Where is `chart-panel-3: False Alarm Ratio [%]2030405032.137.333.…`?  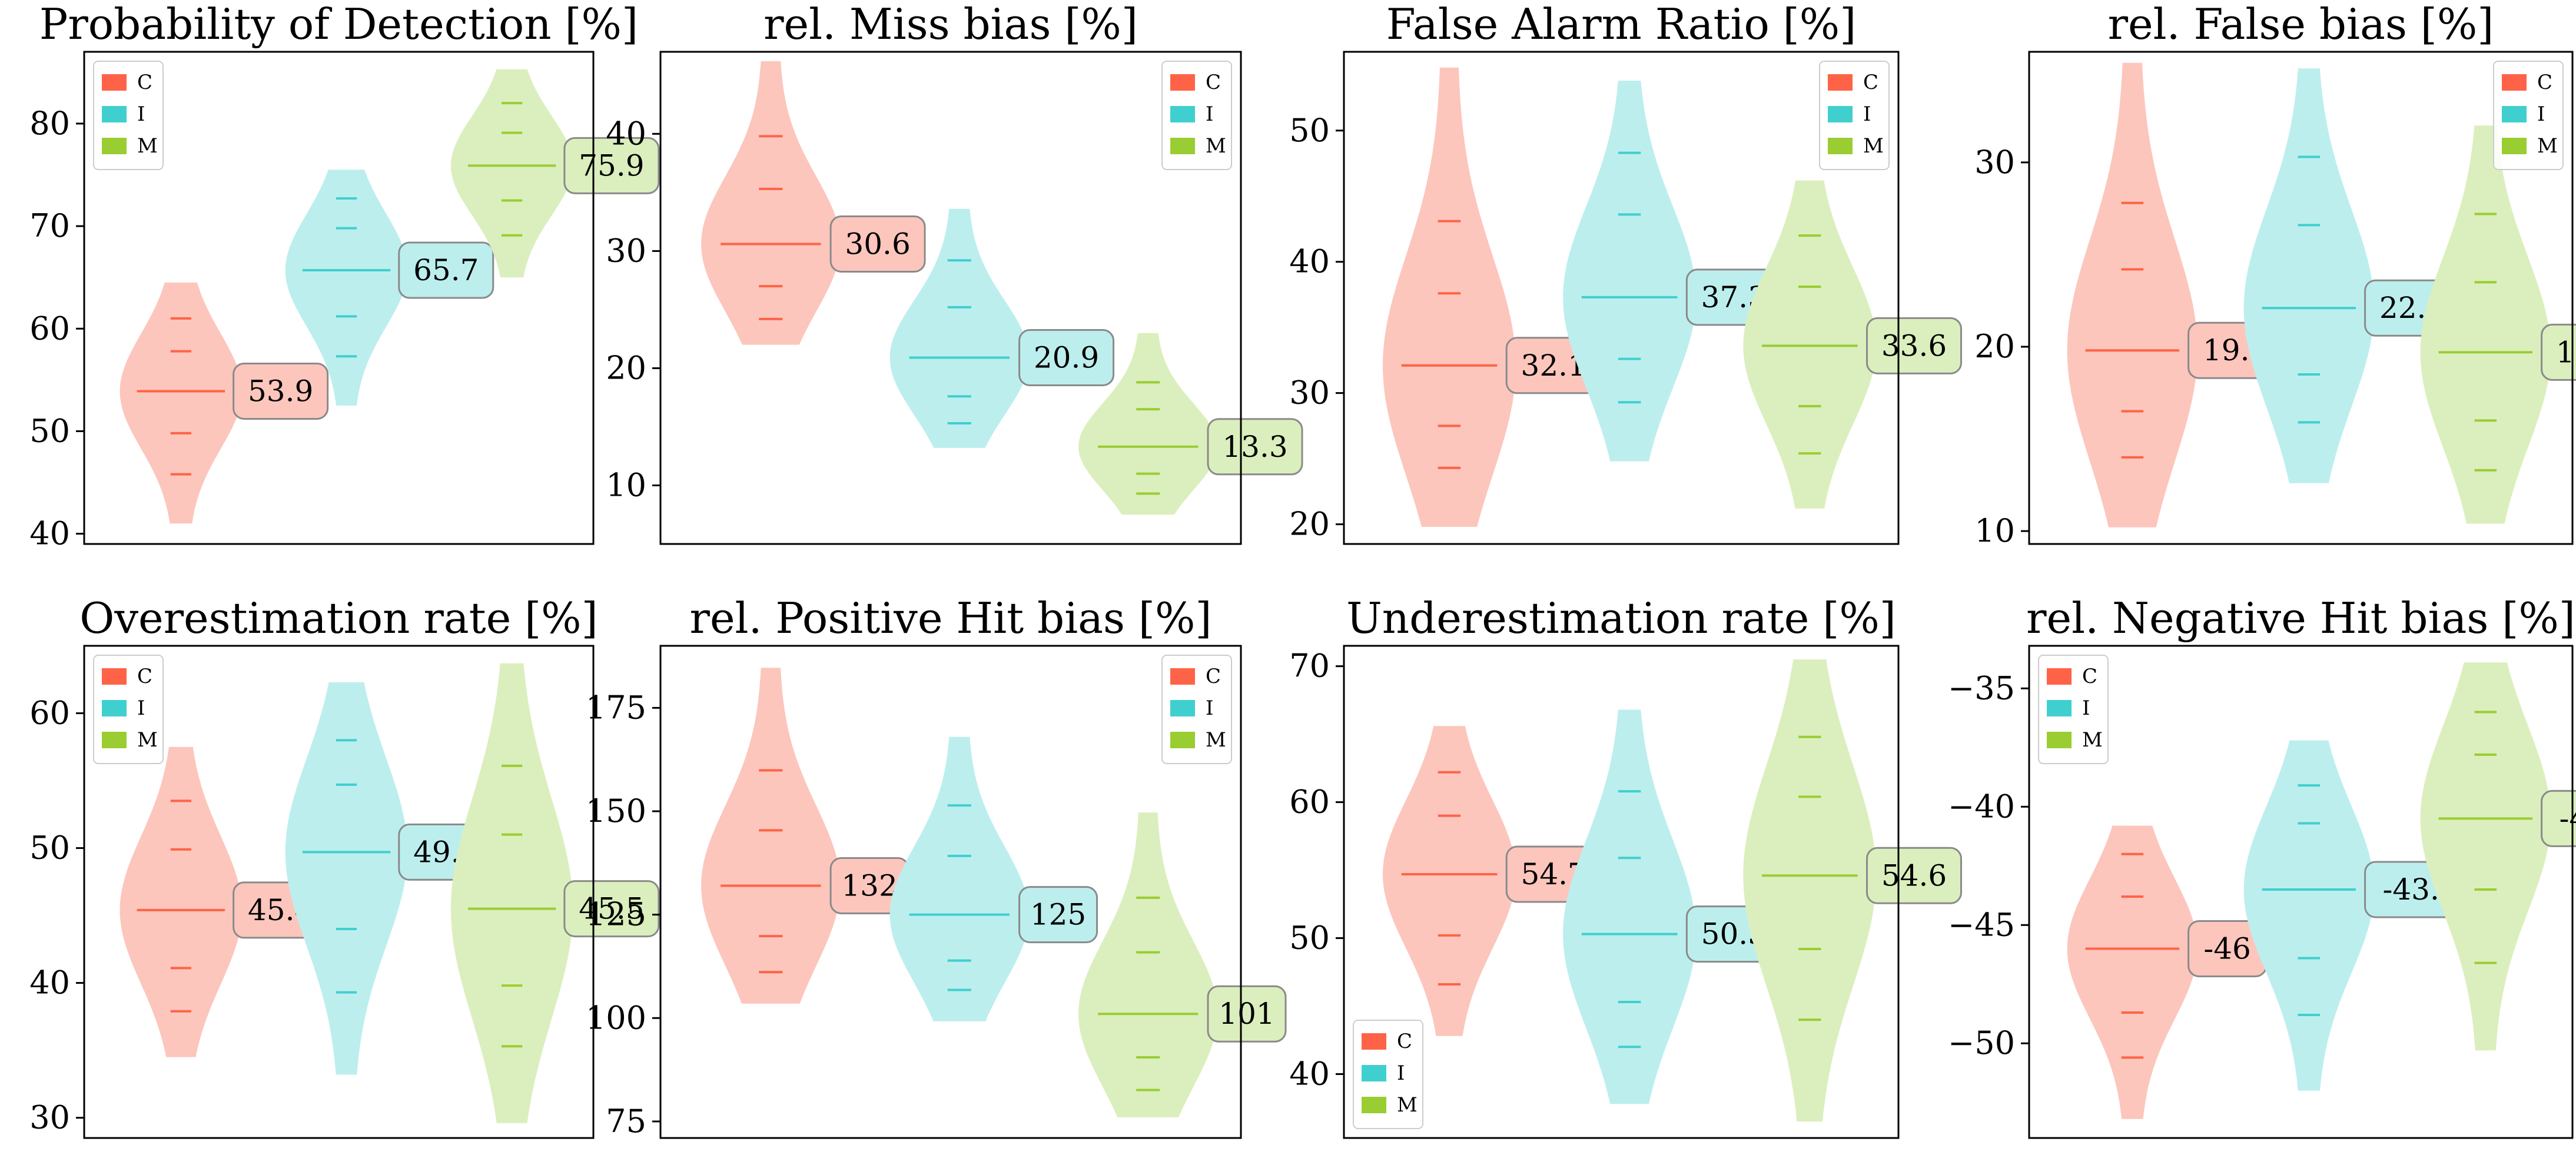
chart-panel-3: False Alarm Ratio [%]2030405032.137.333.… is located at coordinates (1625, 272).